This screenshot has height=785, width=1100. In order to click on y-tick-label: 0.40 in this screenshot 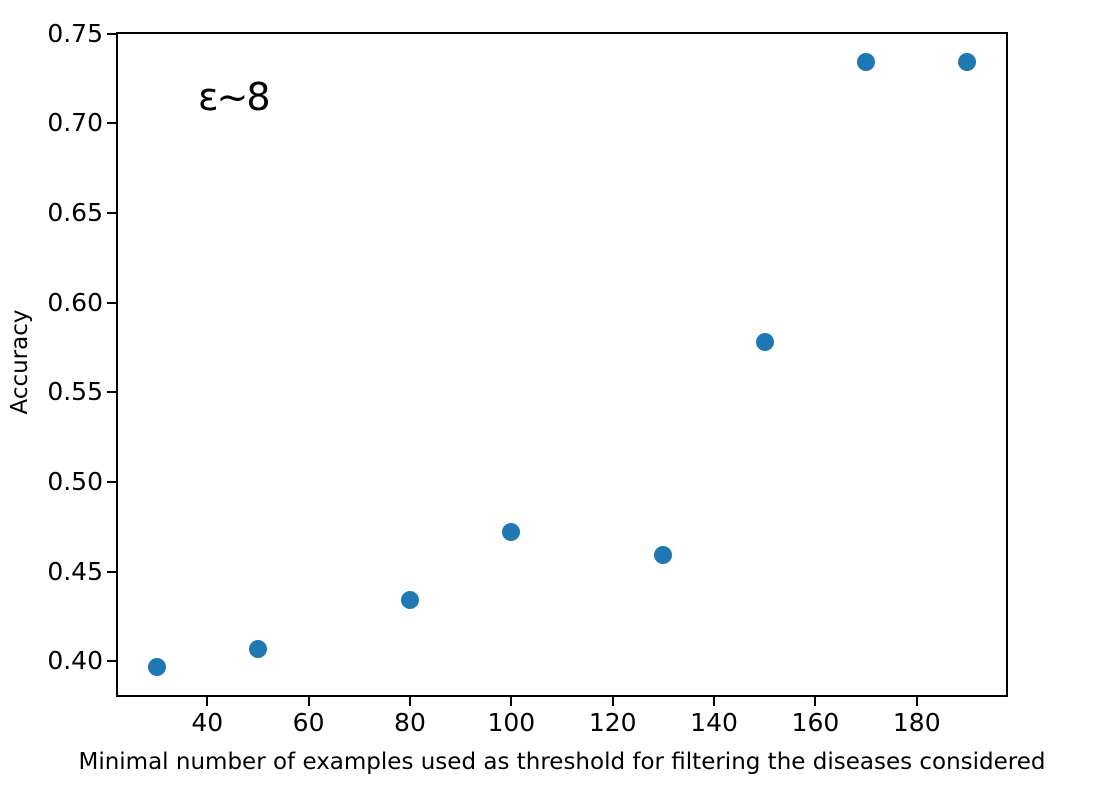, I will do `click(75, 661)`.